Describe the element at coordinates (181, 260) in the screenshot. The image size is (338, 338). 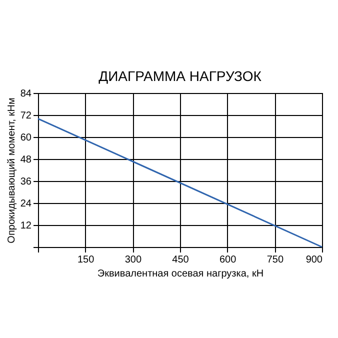
I see `x-tick-label: 450` at that location.